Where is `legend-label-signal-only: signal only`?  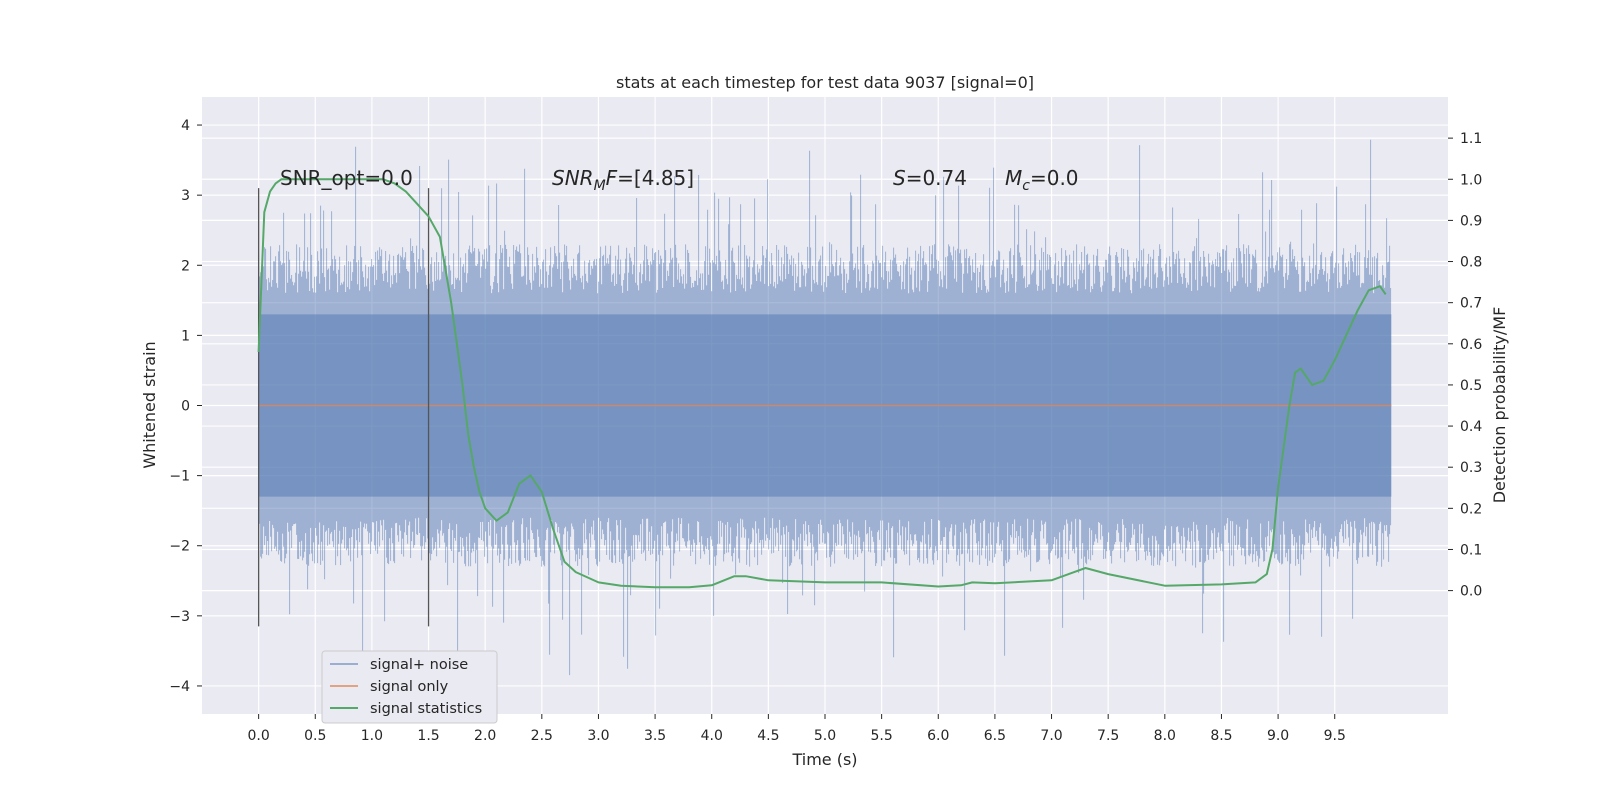 legend-label-signal-only: signal only is located at coordinates (409, 687).